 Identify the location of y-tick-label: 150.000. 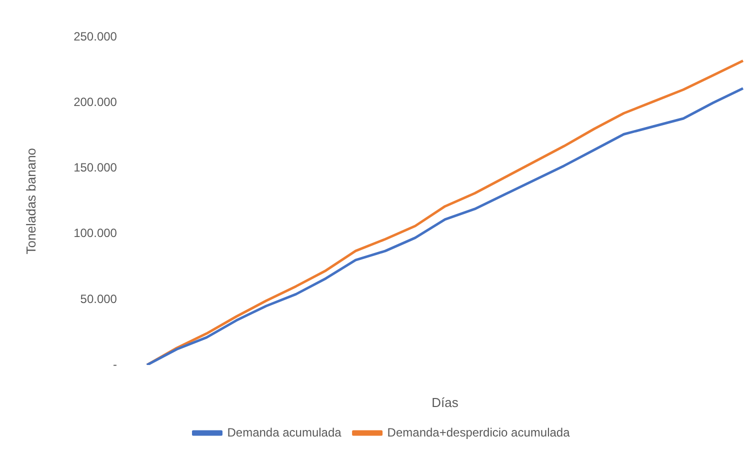
(96, 167).